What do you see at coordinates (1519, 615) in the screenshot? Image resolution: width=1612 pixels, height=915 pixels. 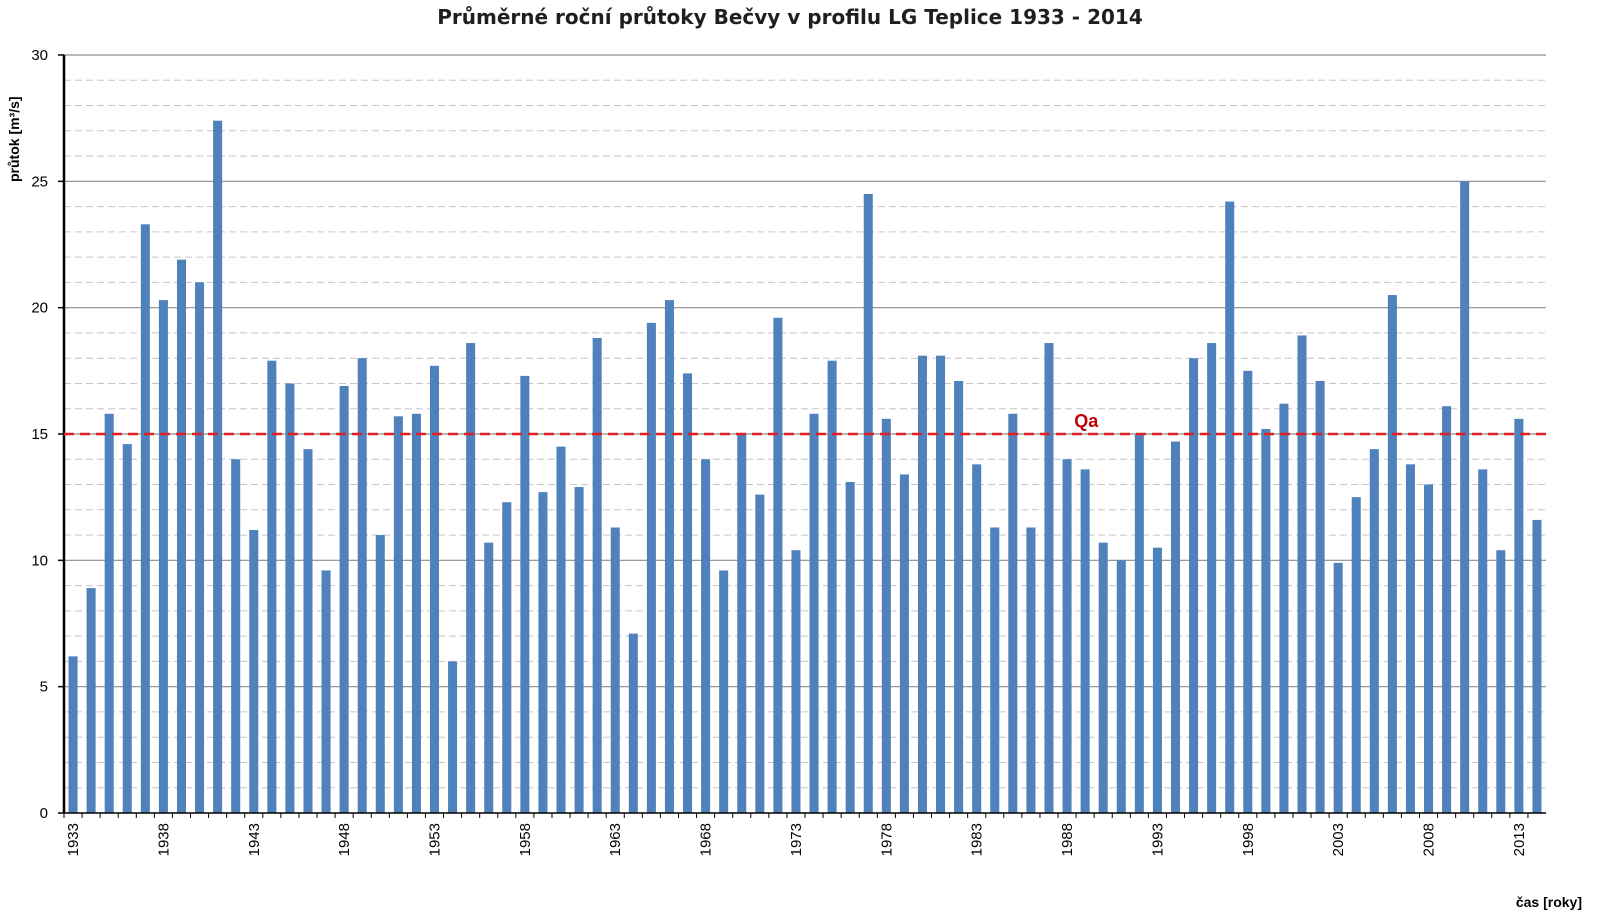 I see `bar-2013` at bounding box center [1519, 615].